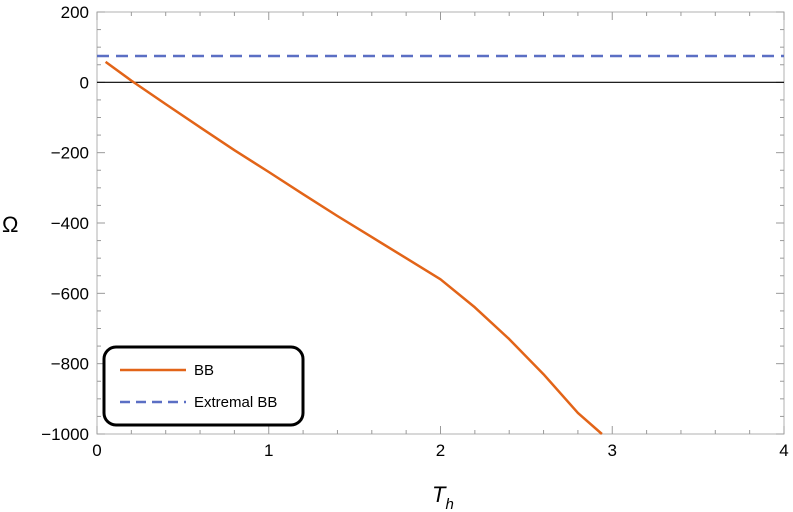 This screenshot has height=512, width=793. I want to click on x-tick-label: 0, so click(96, 450).